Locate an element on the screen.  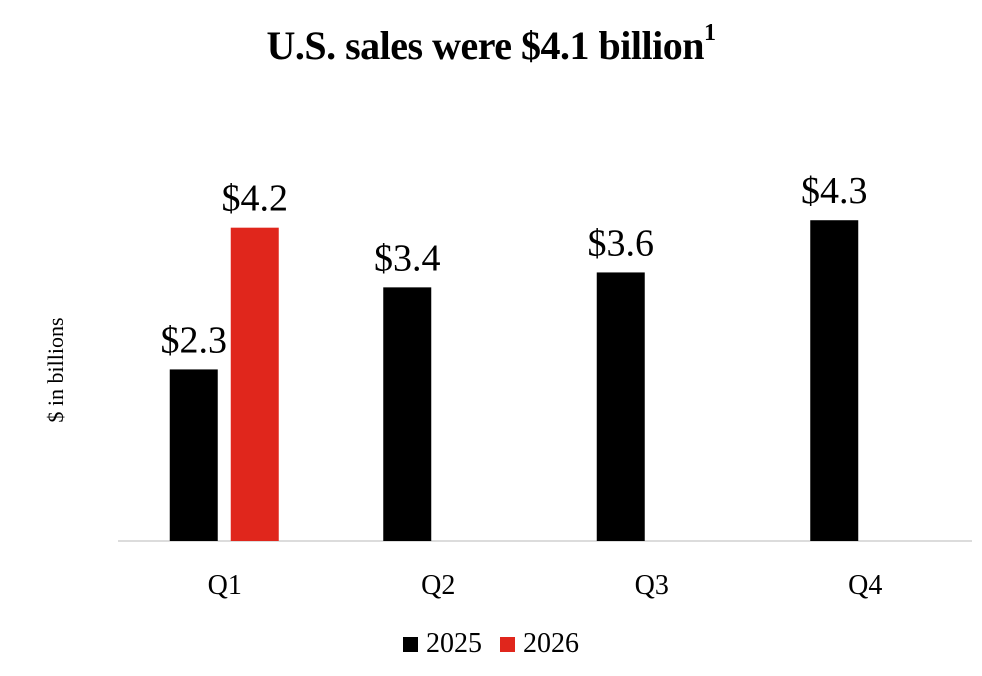
x-tick-label-Q2: Q2 is located at coordinates (438, 585).